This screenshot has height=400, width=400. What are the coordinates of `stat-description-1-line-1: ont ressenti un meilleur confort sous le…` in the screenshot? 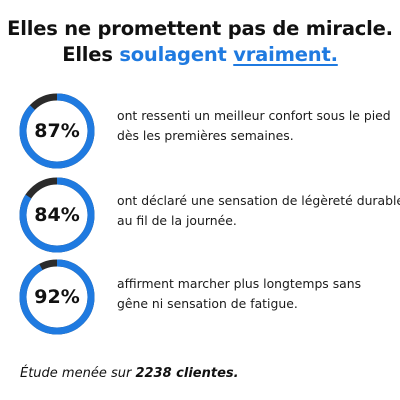 It's located at (254, 115).